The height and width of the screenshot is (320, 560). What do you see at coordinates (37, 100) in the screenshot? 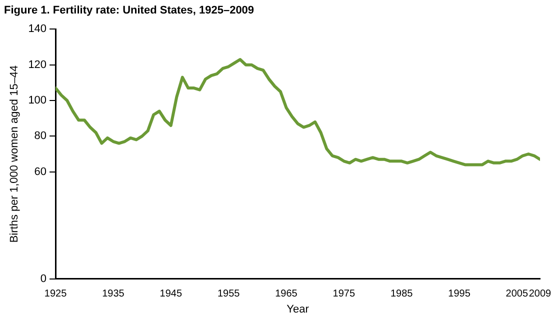
I see `y-tick-label: 100` at bounding box center [37, 100].